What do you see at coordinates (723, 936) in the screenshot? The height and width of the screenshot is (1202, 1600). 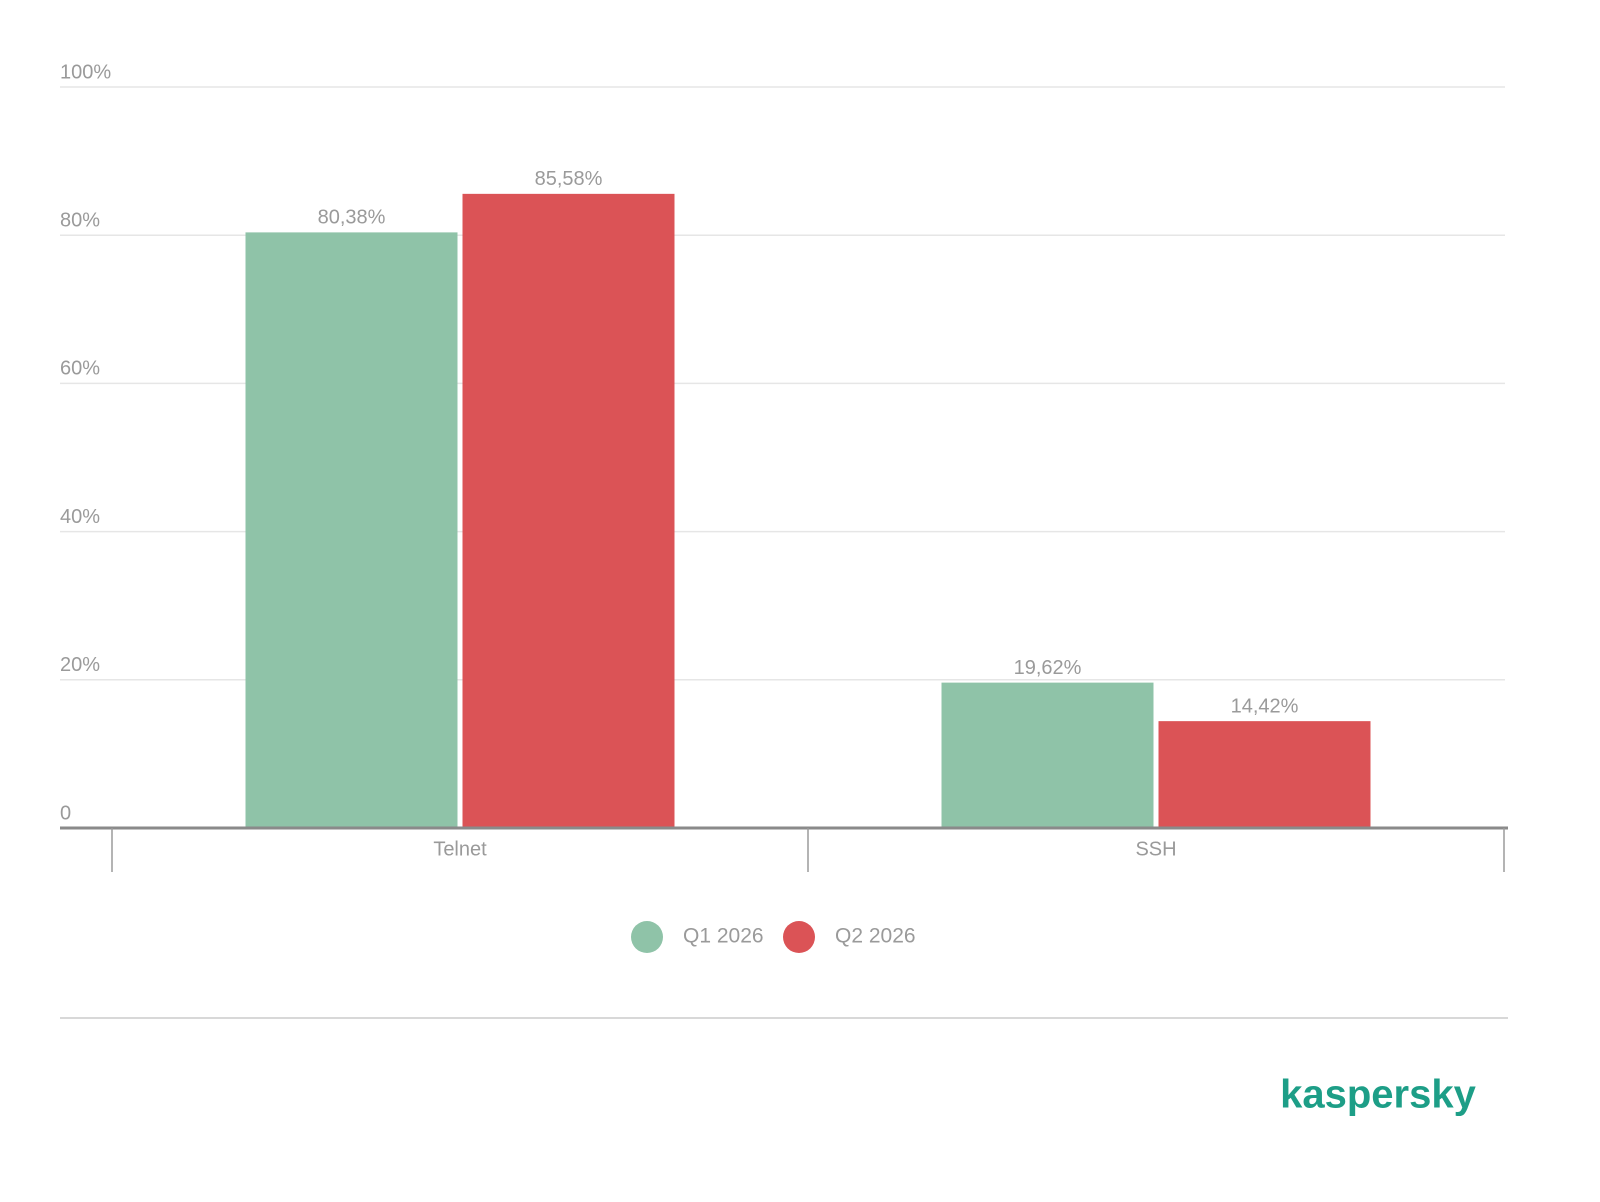 I see `legend-text: Q1 2026` at bounding box center [723, 936].